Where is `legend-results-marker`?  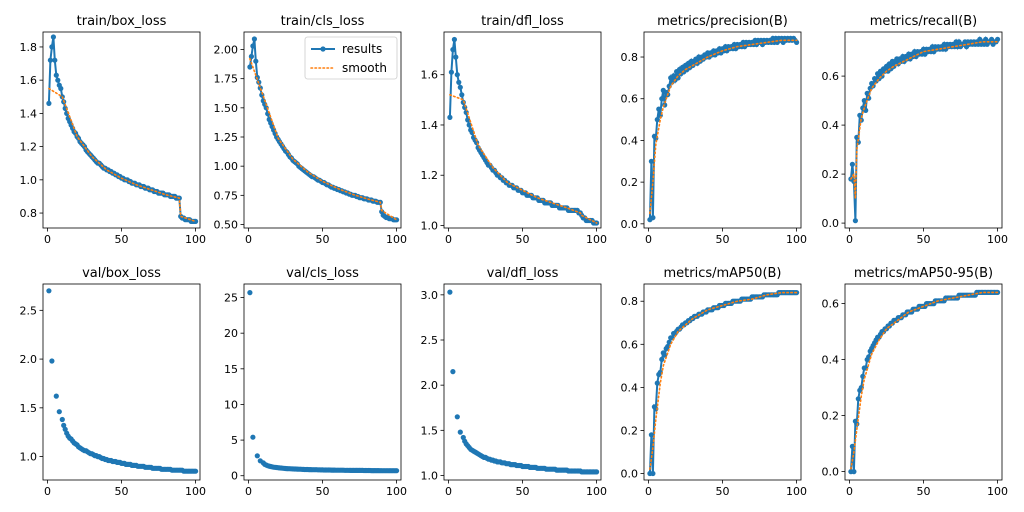 legend-results-marker is located at coordinates (323, 49).